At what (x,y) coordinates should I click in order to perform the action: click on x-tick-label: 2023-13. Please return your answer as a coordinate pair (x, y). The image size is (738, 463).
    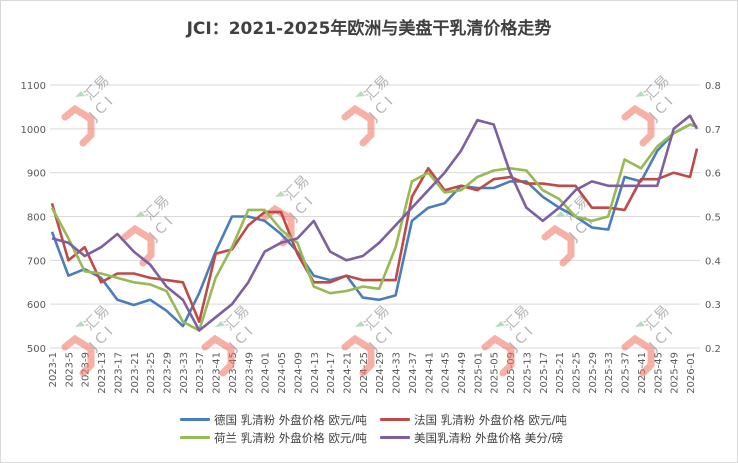
    Looking at the image, I should click on (102, 373).